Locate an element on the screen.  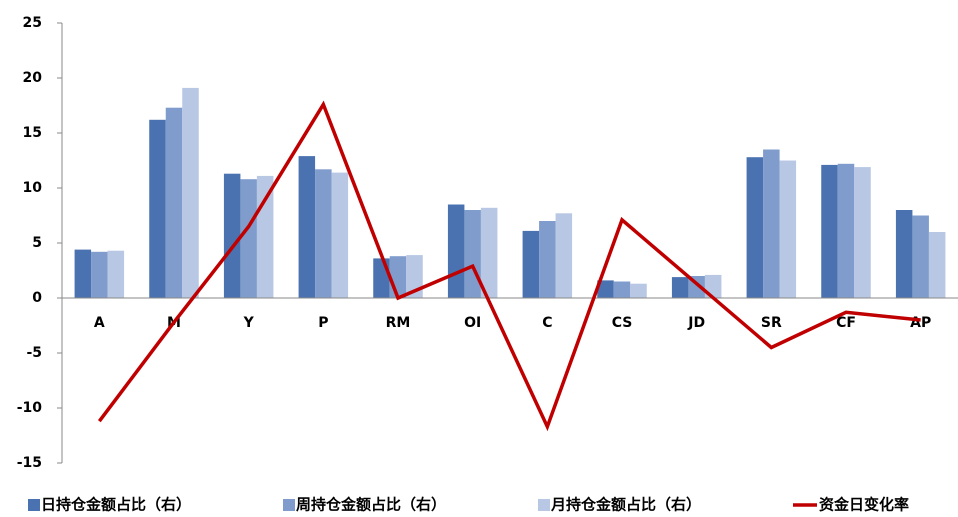
x-tick-label: OI is located at coordinates (472, 323).